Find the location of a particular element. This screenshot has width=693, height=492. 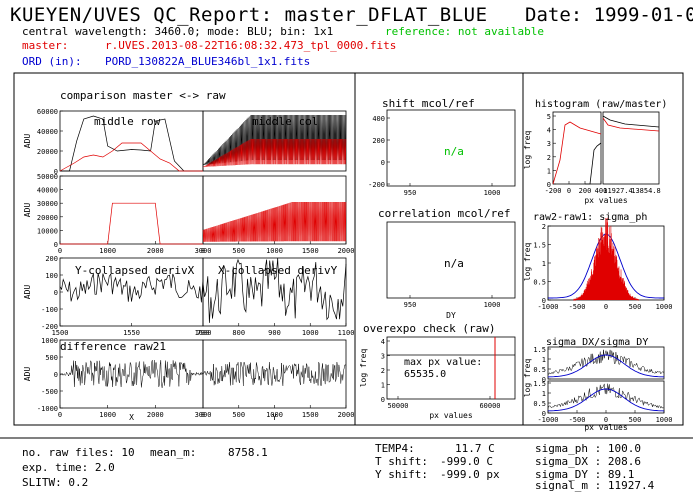

ord-label: ORD (in): is located at coordinates (52, 61).